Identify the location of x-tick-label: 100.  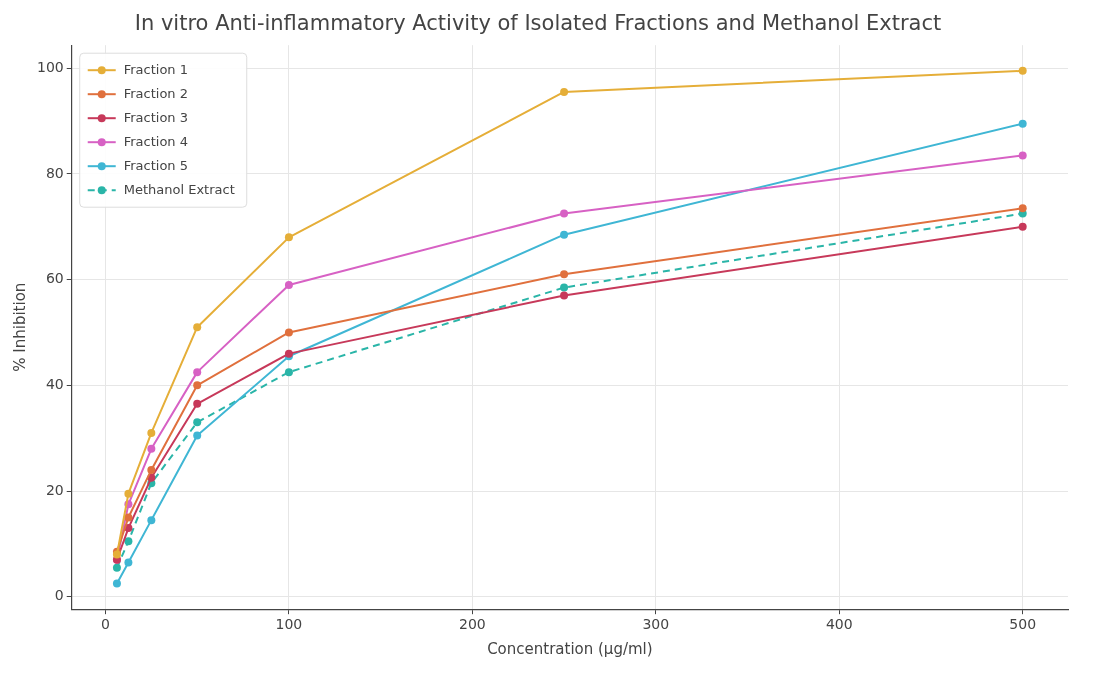
(289, 624).